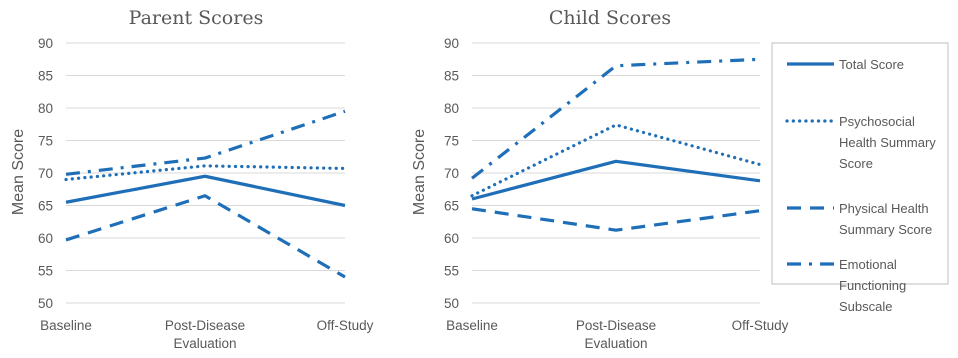 This screenshot has width=958, height=358. What do you see at coordinates (610, 18) in the screenshot?
I see `chart-title: Child Scores` at bounding box center [610, 18].